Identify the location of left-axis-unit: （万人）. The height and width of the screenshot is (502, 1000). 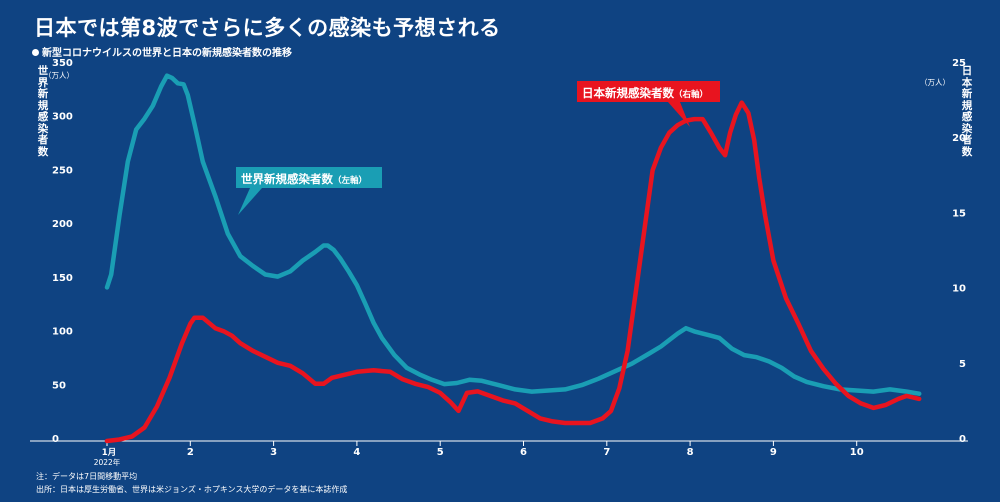
(59, 75).